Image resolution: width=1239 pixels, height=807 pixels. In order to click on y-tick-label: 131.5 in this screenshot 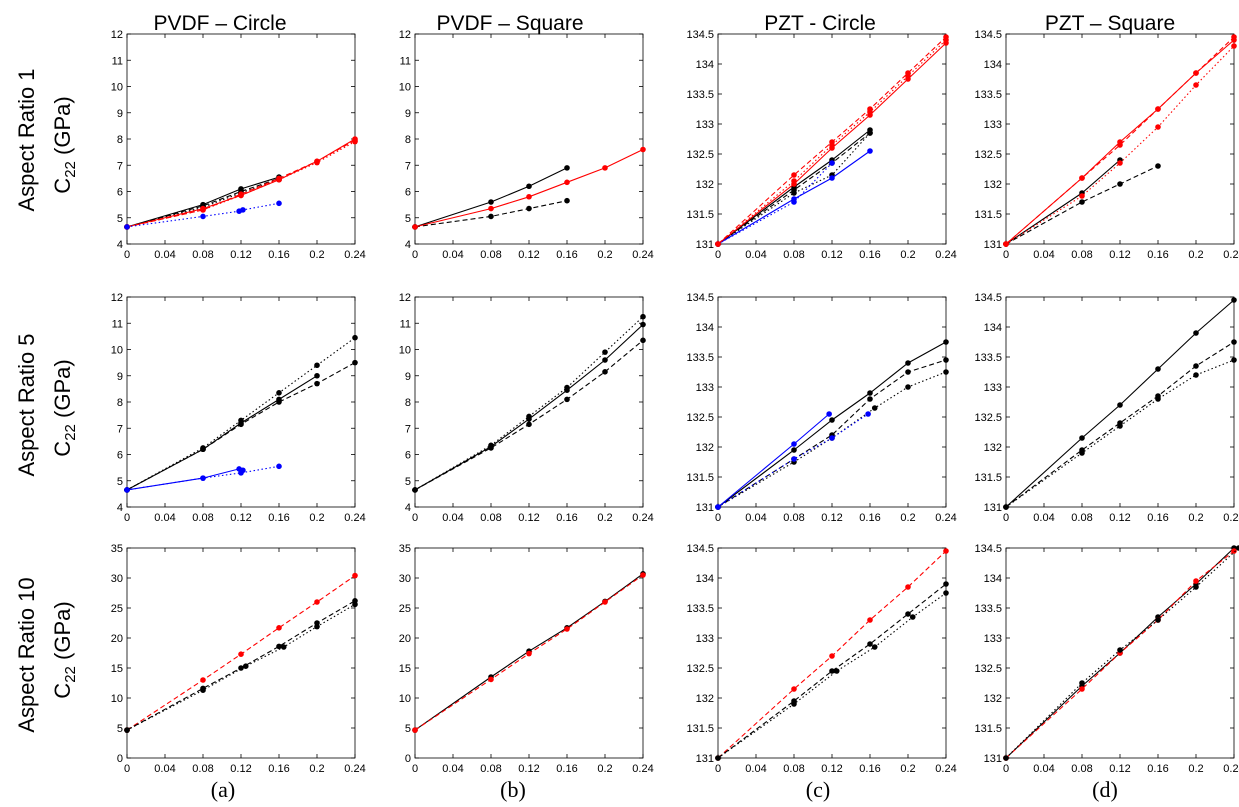, I will do `click(700, 215)`.